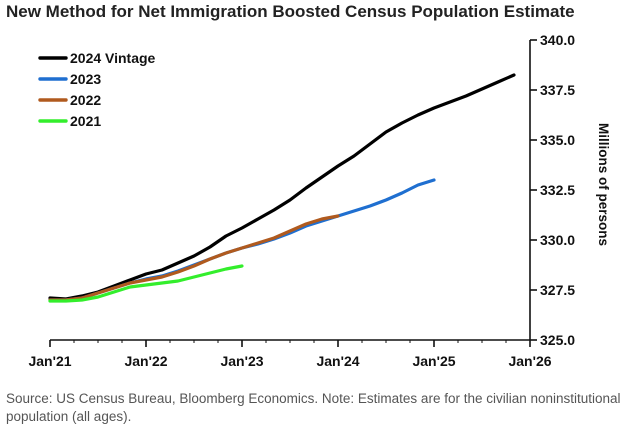 This screenshot has height=432, width=642. Describe the element at coordinates (337, 361) in the screenshot. I see `x-tick-label: Jan'24` at that location.